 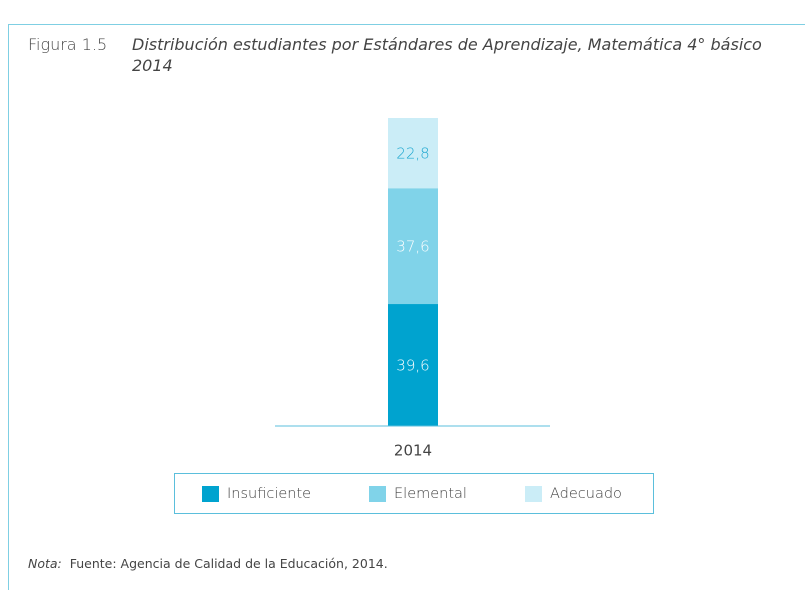 I want to click on value-label: 39,6, so click(x=412, y=366).